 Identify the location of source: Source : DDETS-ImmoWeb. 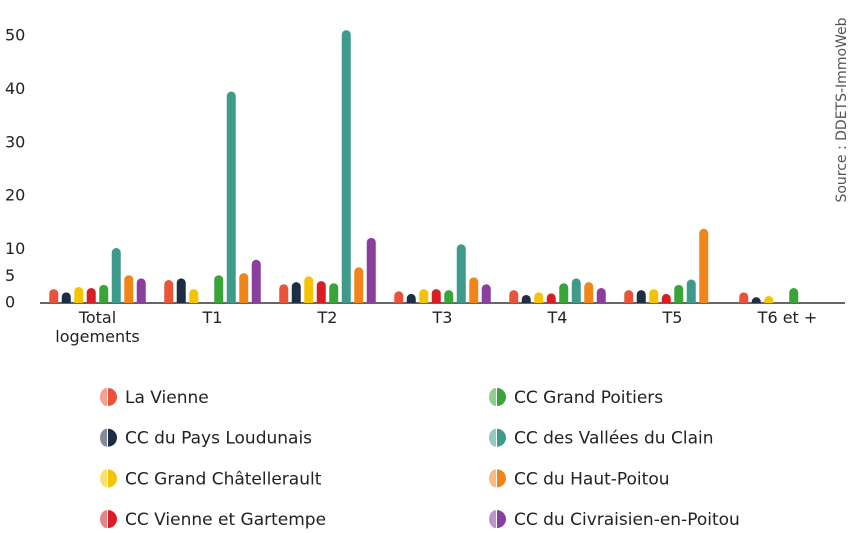
(842, 109).